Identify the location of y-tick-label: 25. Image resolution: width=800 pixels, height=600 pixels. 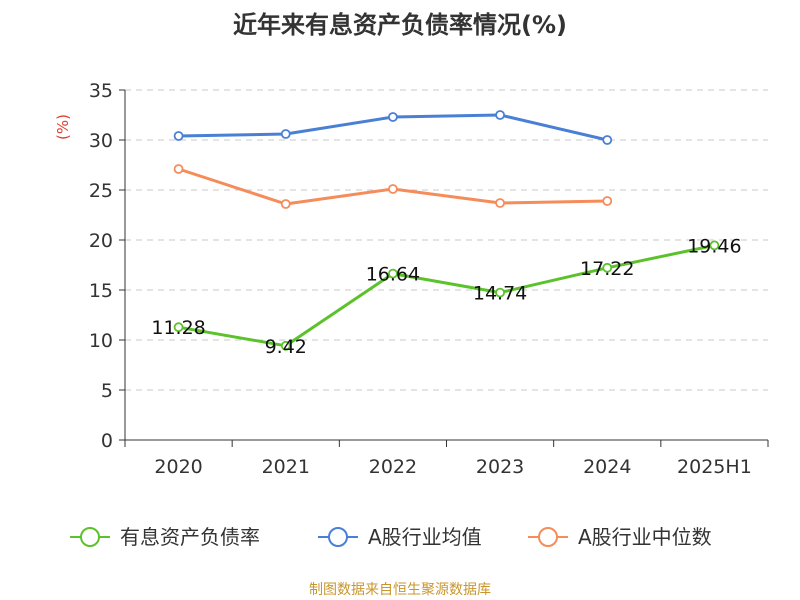
(101, 191).